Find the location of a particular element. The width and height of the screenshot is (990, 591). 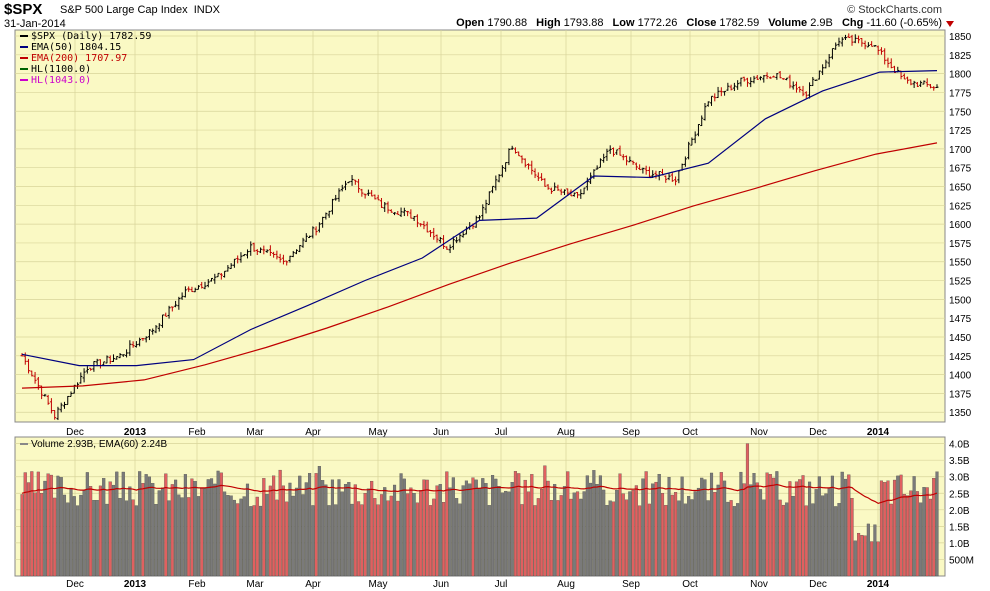

x-tick-label: 2014 is located at coordinates (878, 584).